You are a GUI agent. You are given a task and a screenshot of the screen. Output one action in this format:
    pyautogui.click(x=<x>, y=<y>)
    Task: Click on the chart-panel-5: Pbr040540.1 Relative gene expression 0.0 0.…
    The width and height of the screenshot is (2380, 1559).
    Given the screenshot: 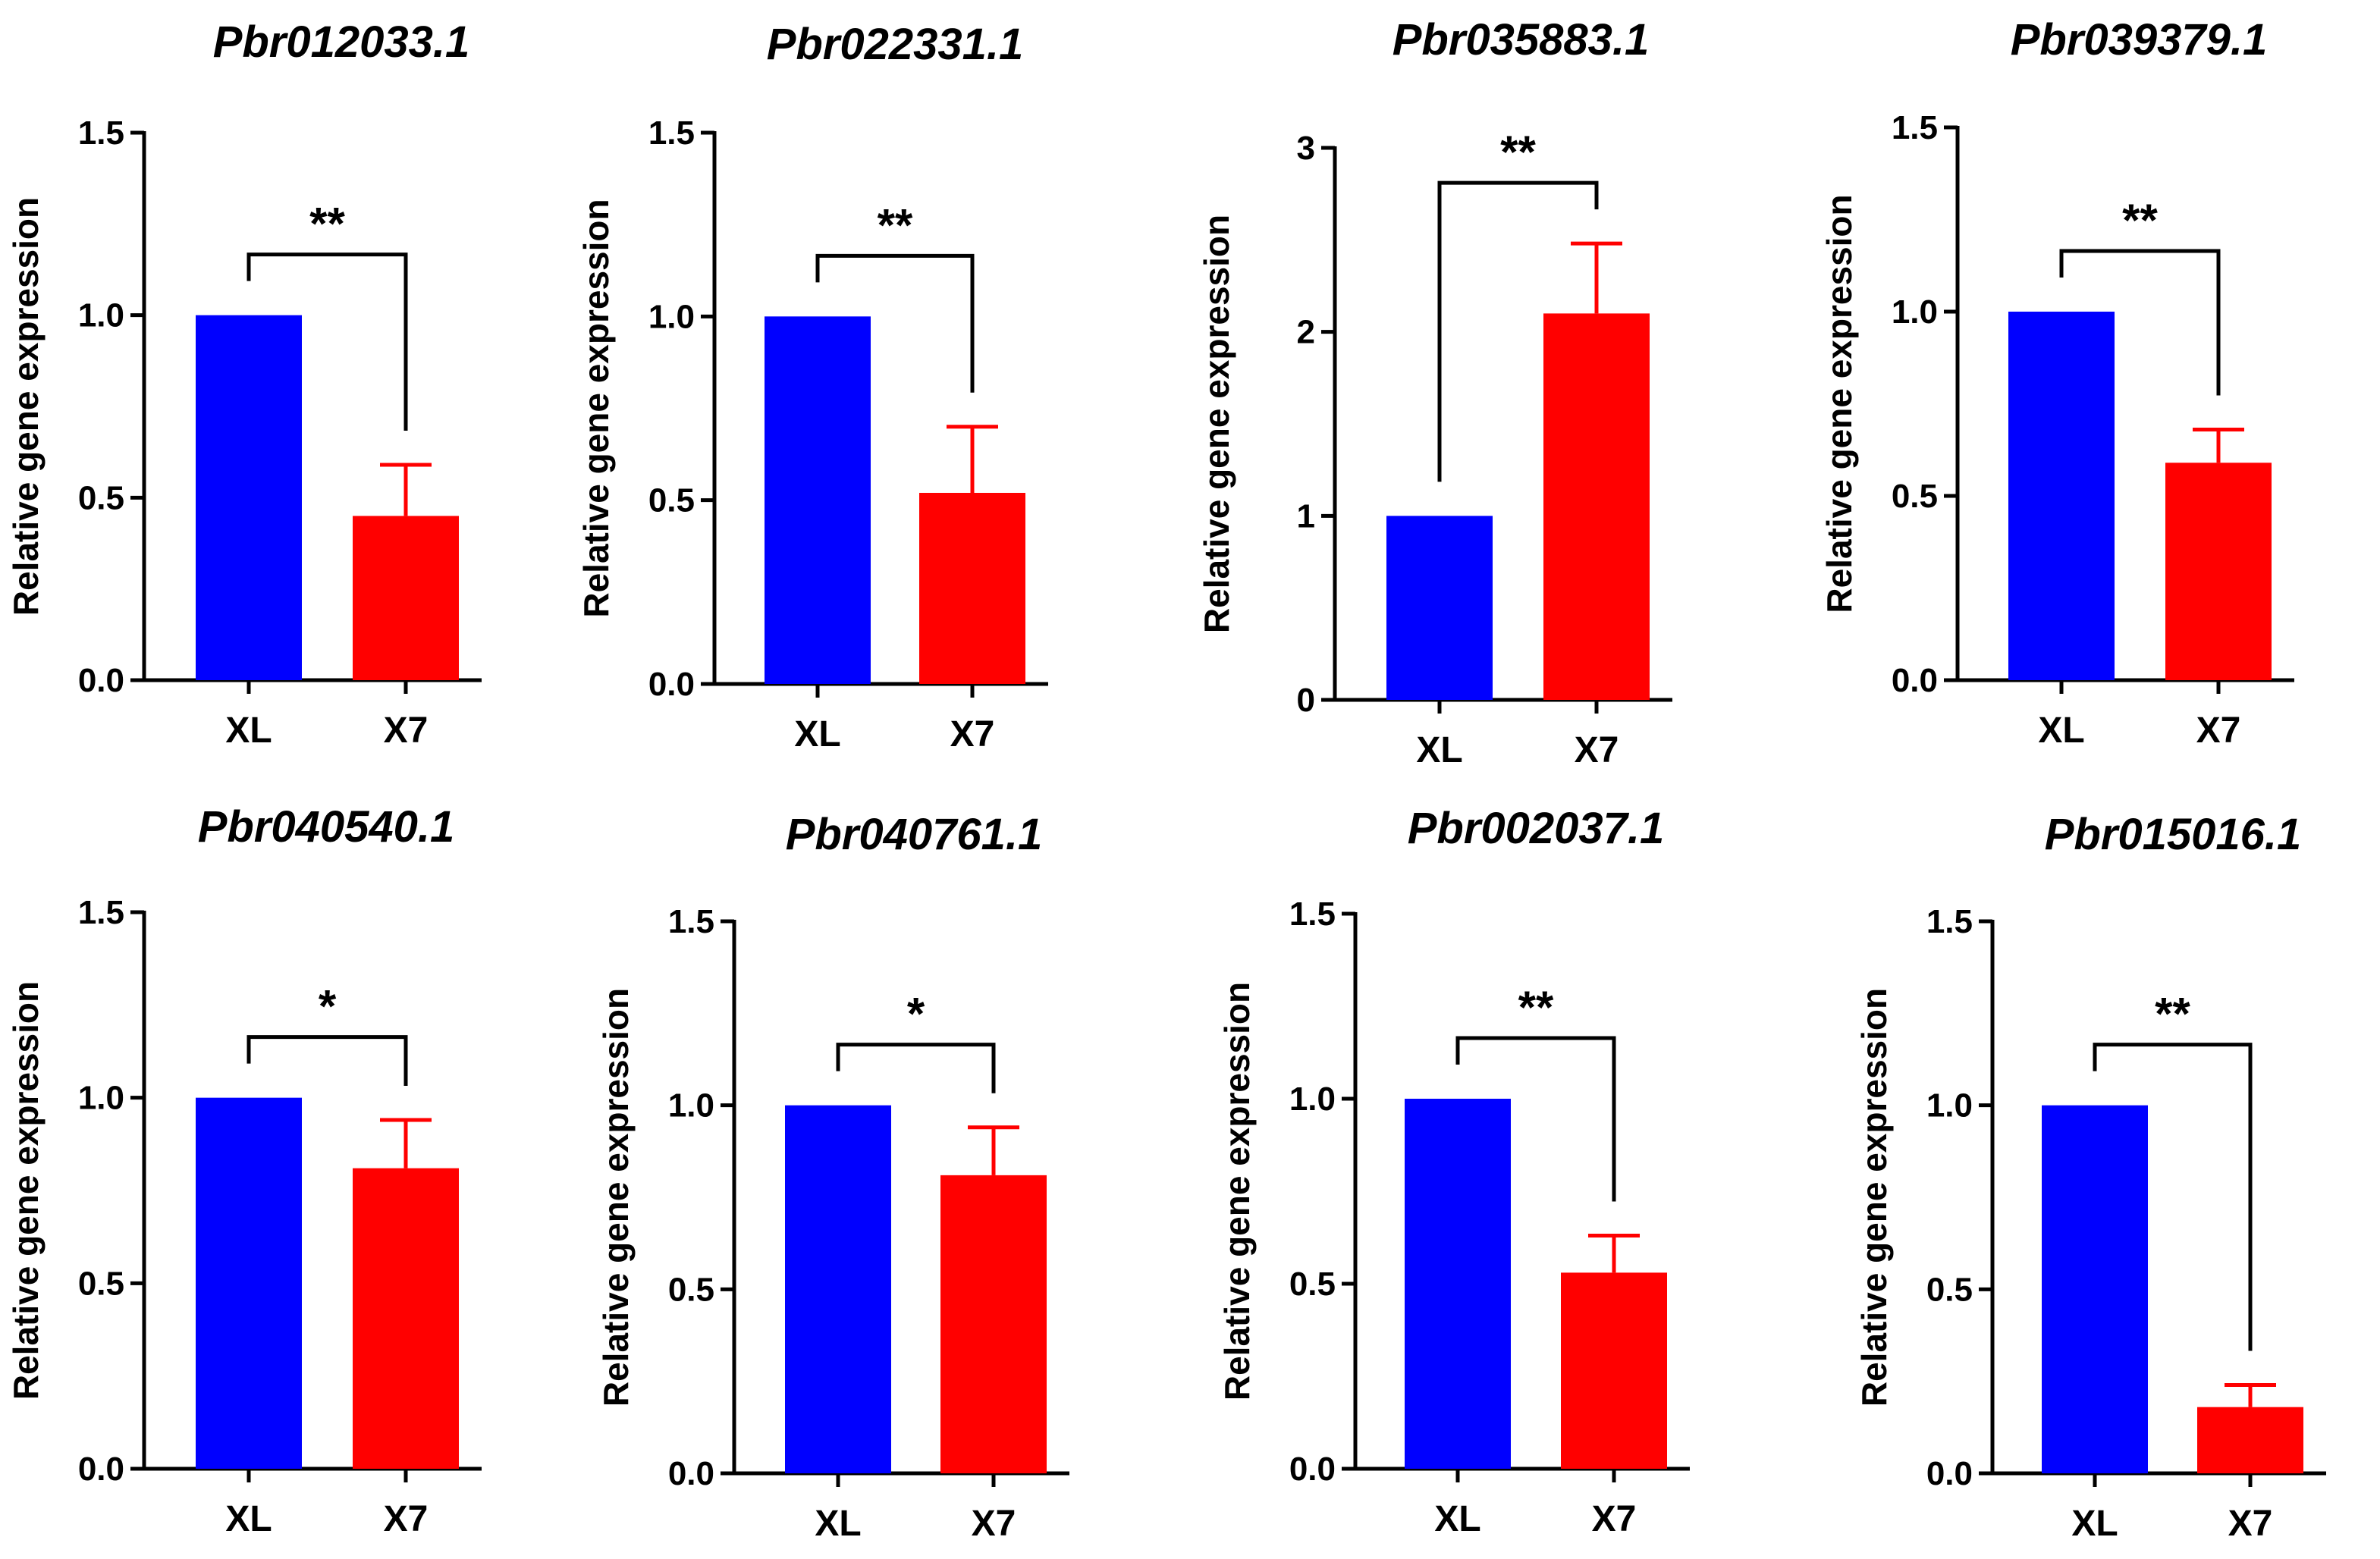 What is the action you would take?
    pyautogui.click(x=244, y=1170)
    